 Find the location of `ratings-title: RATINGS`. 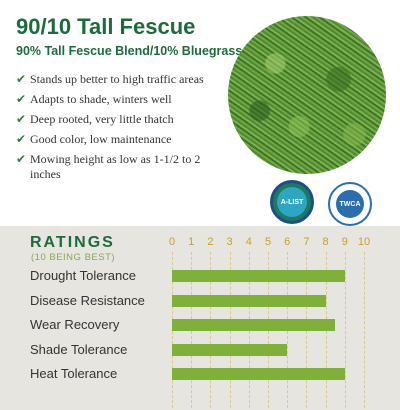

ratings-title: RATINGS is located at coordinates (72, 242).